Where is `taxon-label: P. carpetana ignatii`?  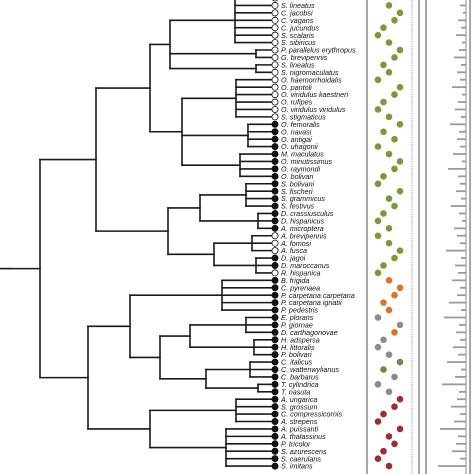 taxon-label: P. carpetana ignatii is located at coordinates (311, 302).